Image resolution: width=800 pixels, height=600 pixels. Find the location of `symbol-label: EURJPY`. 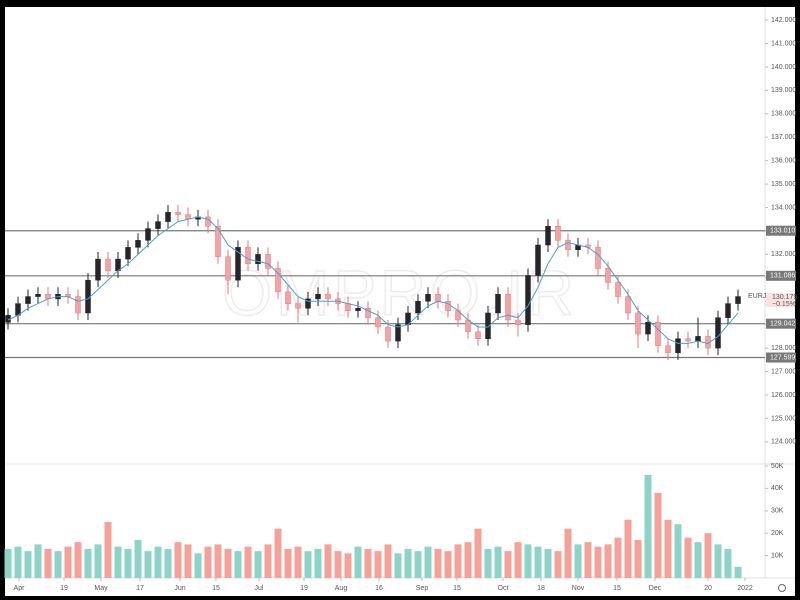

symbol-label: EURJPY is located at coordinates (762, 296).